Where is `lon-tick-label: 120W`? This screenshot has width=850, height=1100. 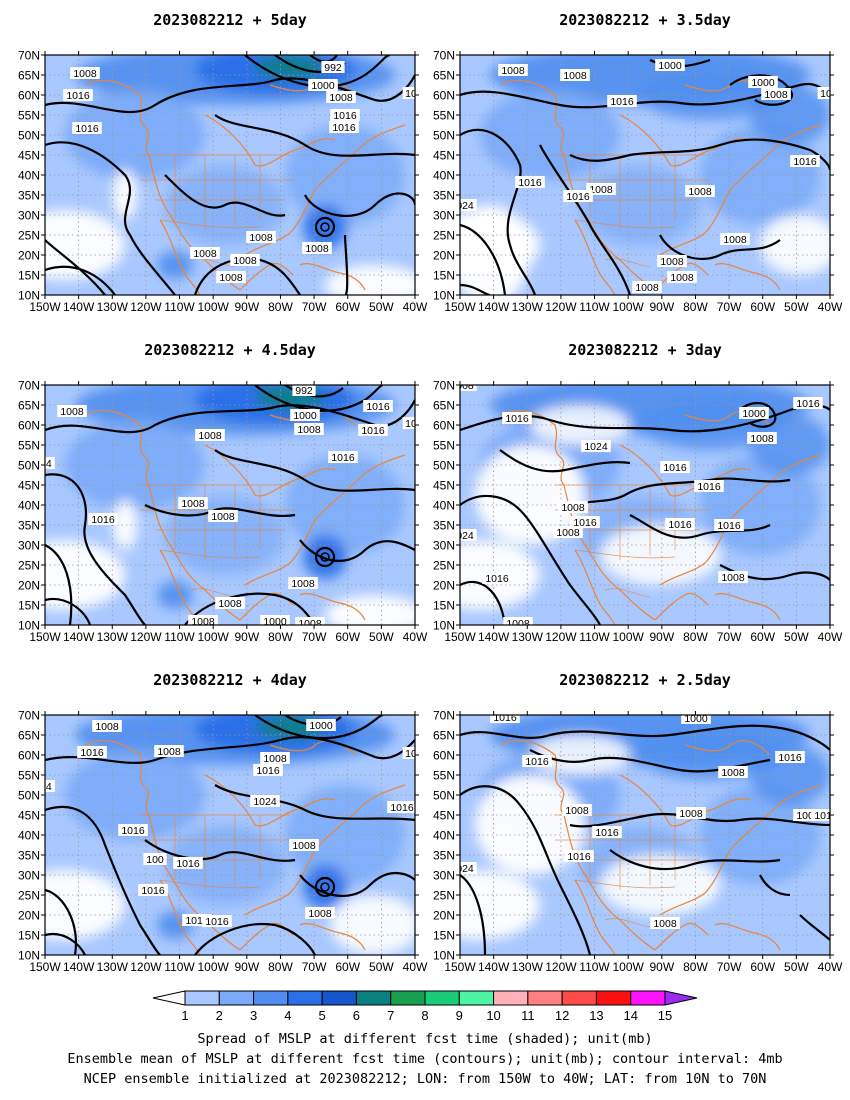
lon-tick-label: 120W is located at coordinates (561, 637).